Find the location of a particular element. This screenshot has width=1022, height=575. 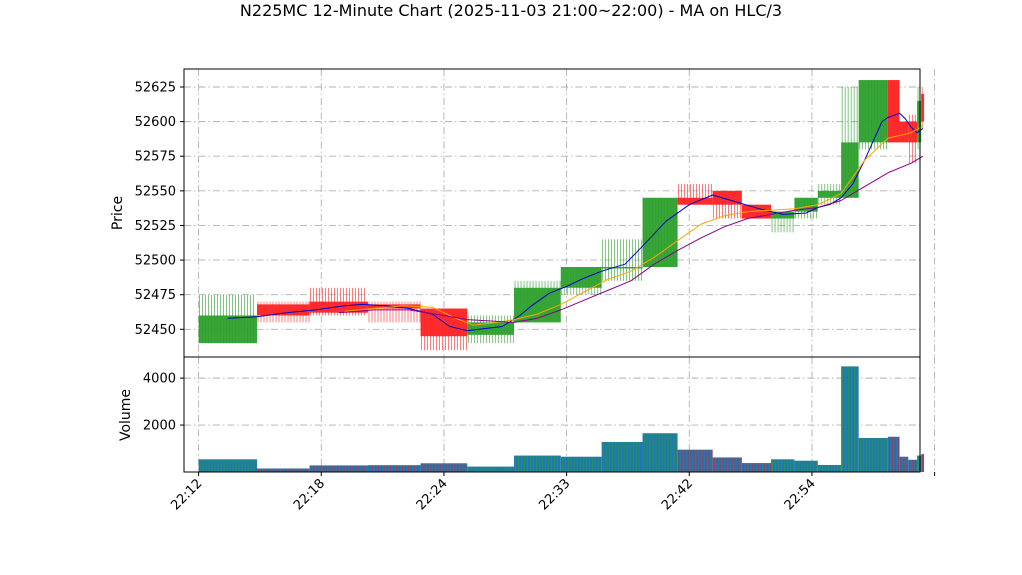

volume-tick-label: 4000 is located at coordinates (159, 379).